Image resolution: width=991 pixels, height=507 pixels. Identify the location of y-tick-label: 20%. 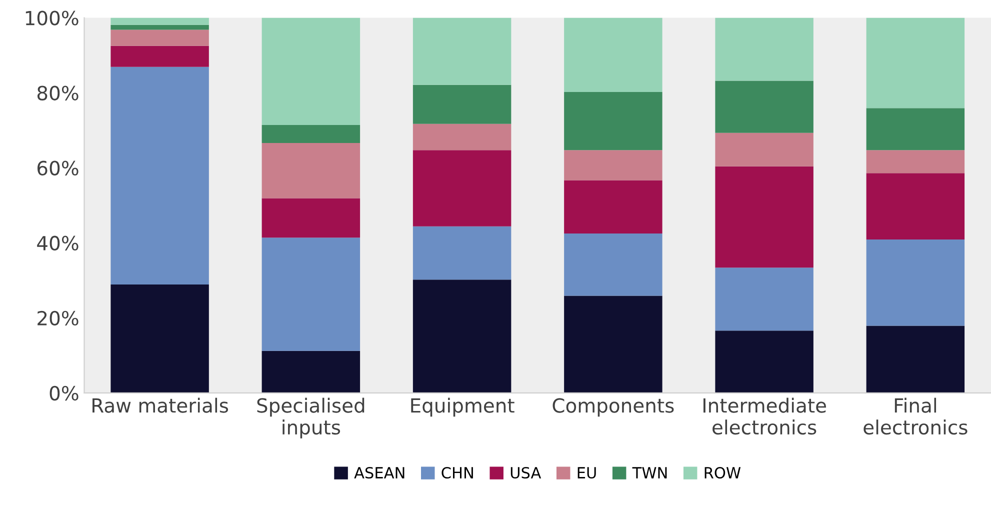
(58, 318).